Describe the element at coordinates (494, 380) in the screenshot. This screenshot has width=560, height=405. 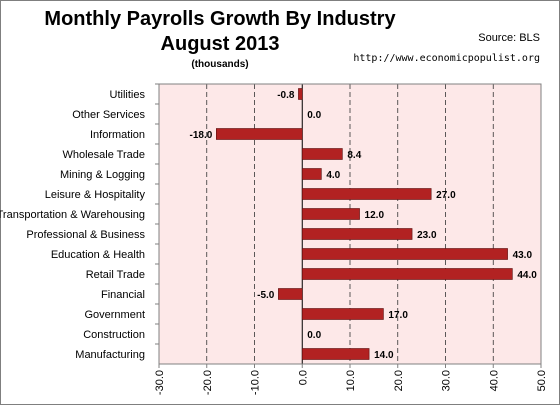
I see `x-tick-label: 40.0` at that location.